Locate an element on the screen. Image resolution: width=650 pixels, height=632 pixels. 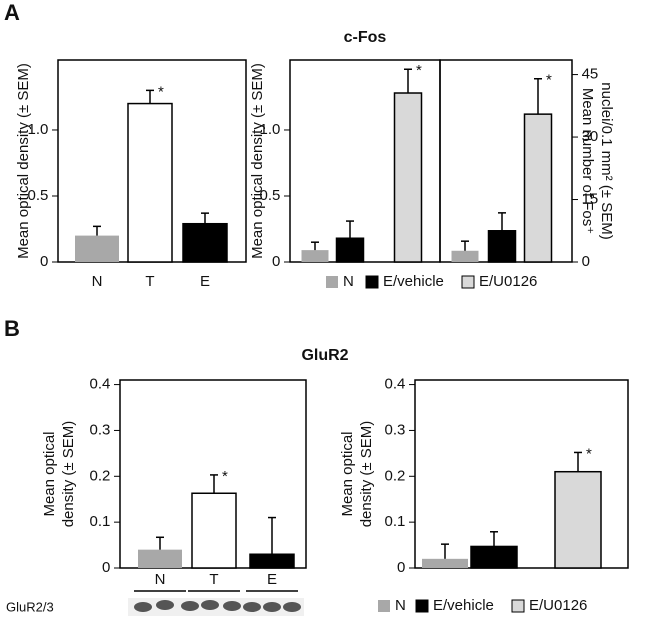
y-tick-label: 15 is located at coordinates (590, 198).